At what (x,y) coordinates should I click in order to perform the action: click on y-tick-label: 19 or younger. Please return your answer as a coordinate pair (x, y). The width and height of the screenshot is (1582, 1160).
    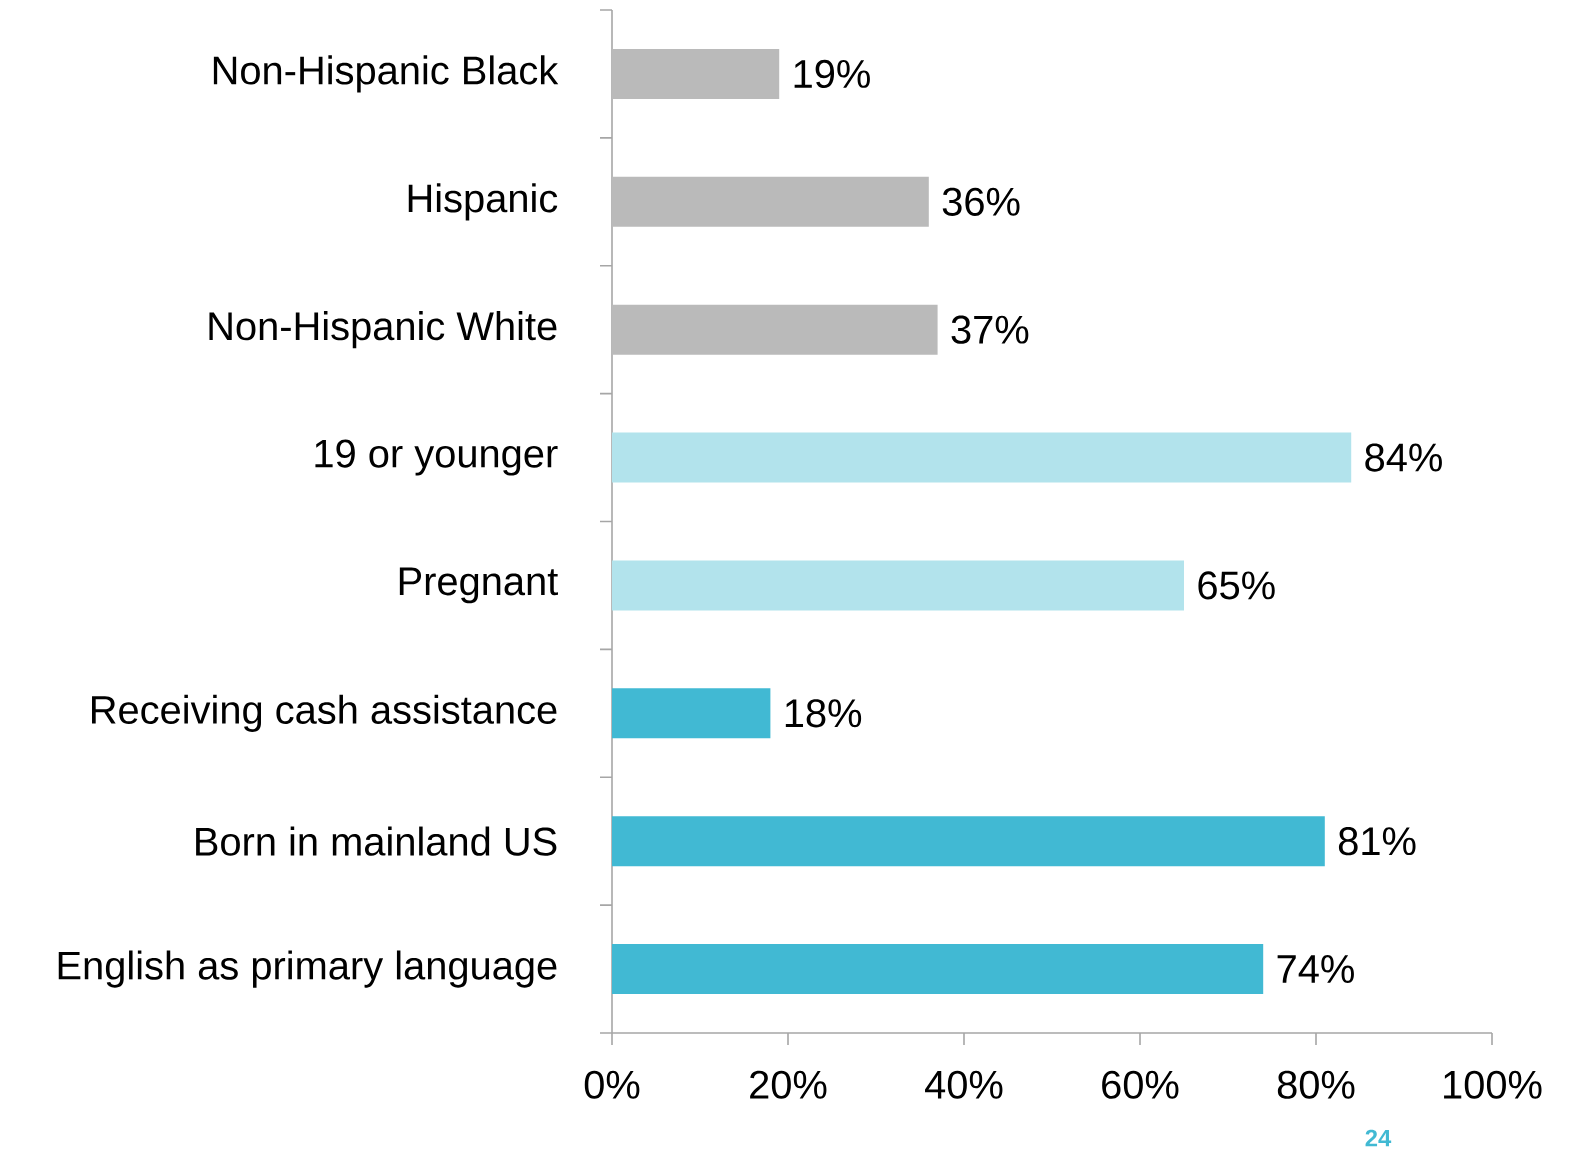
    Looking at the image, I should click on (436, 457).